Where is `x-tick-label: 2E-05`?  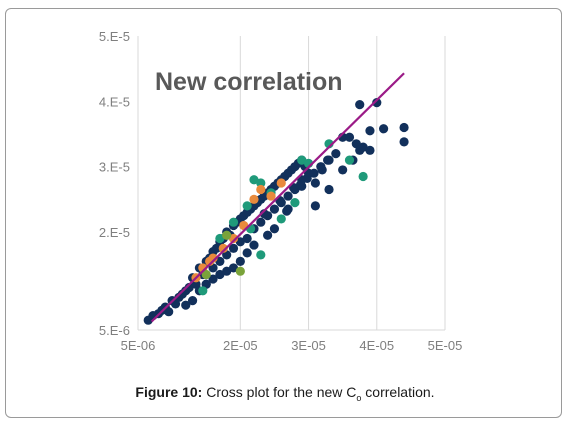
x-tick-label: 2E-05 is located at coordinates (240, 345).